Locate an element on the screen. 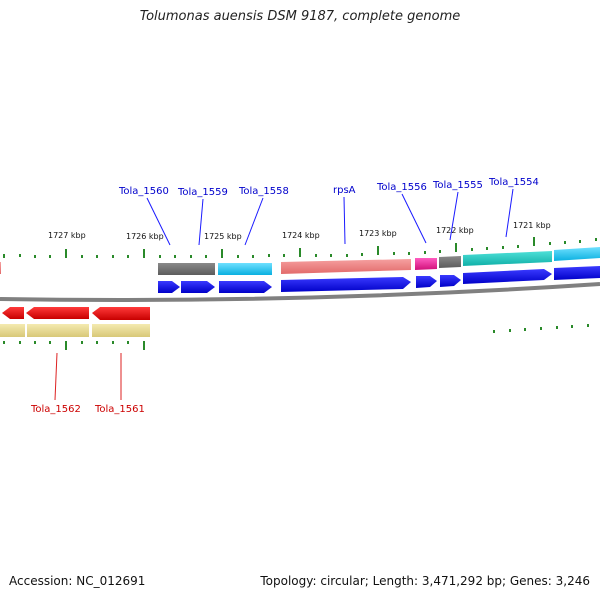 The width and height of the screenshot is (600, 600). feature-khaki-left is located at coordinates (12, 330).